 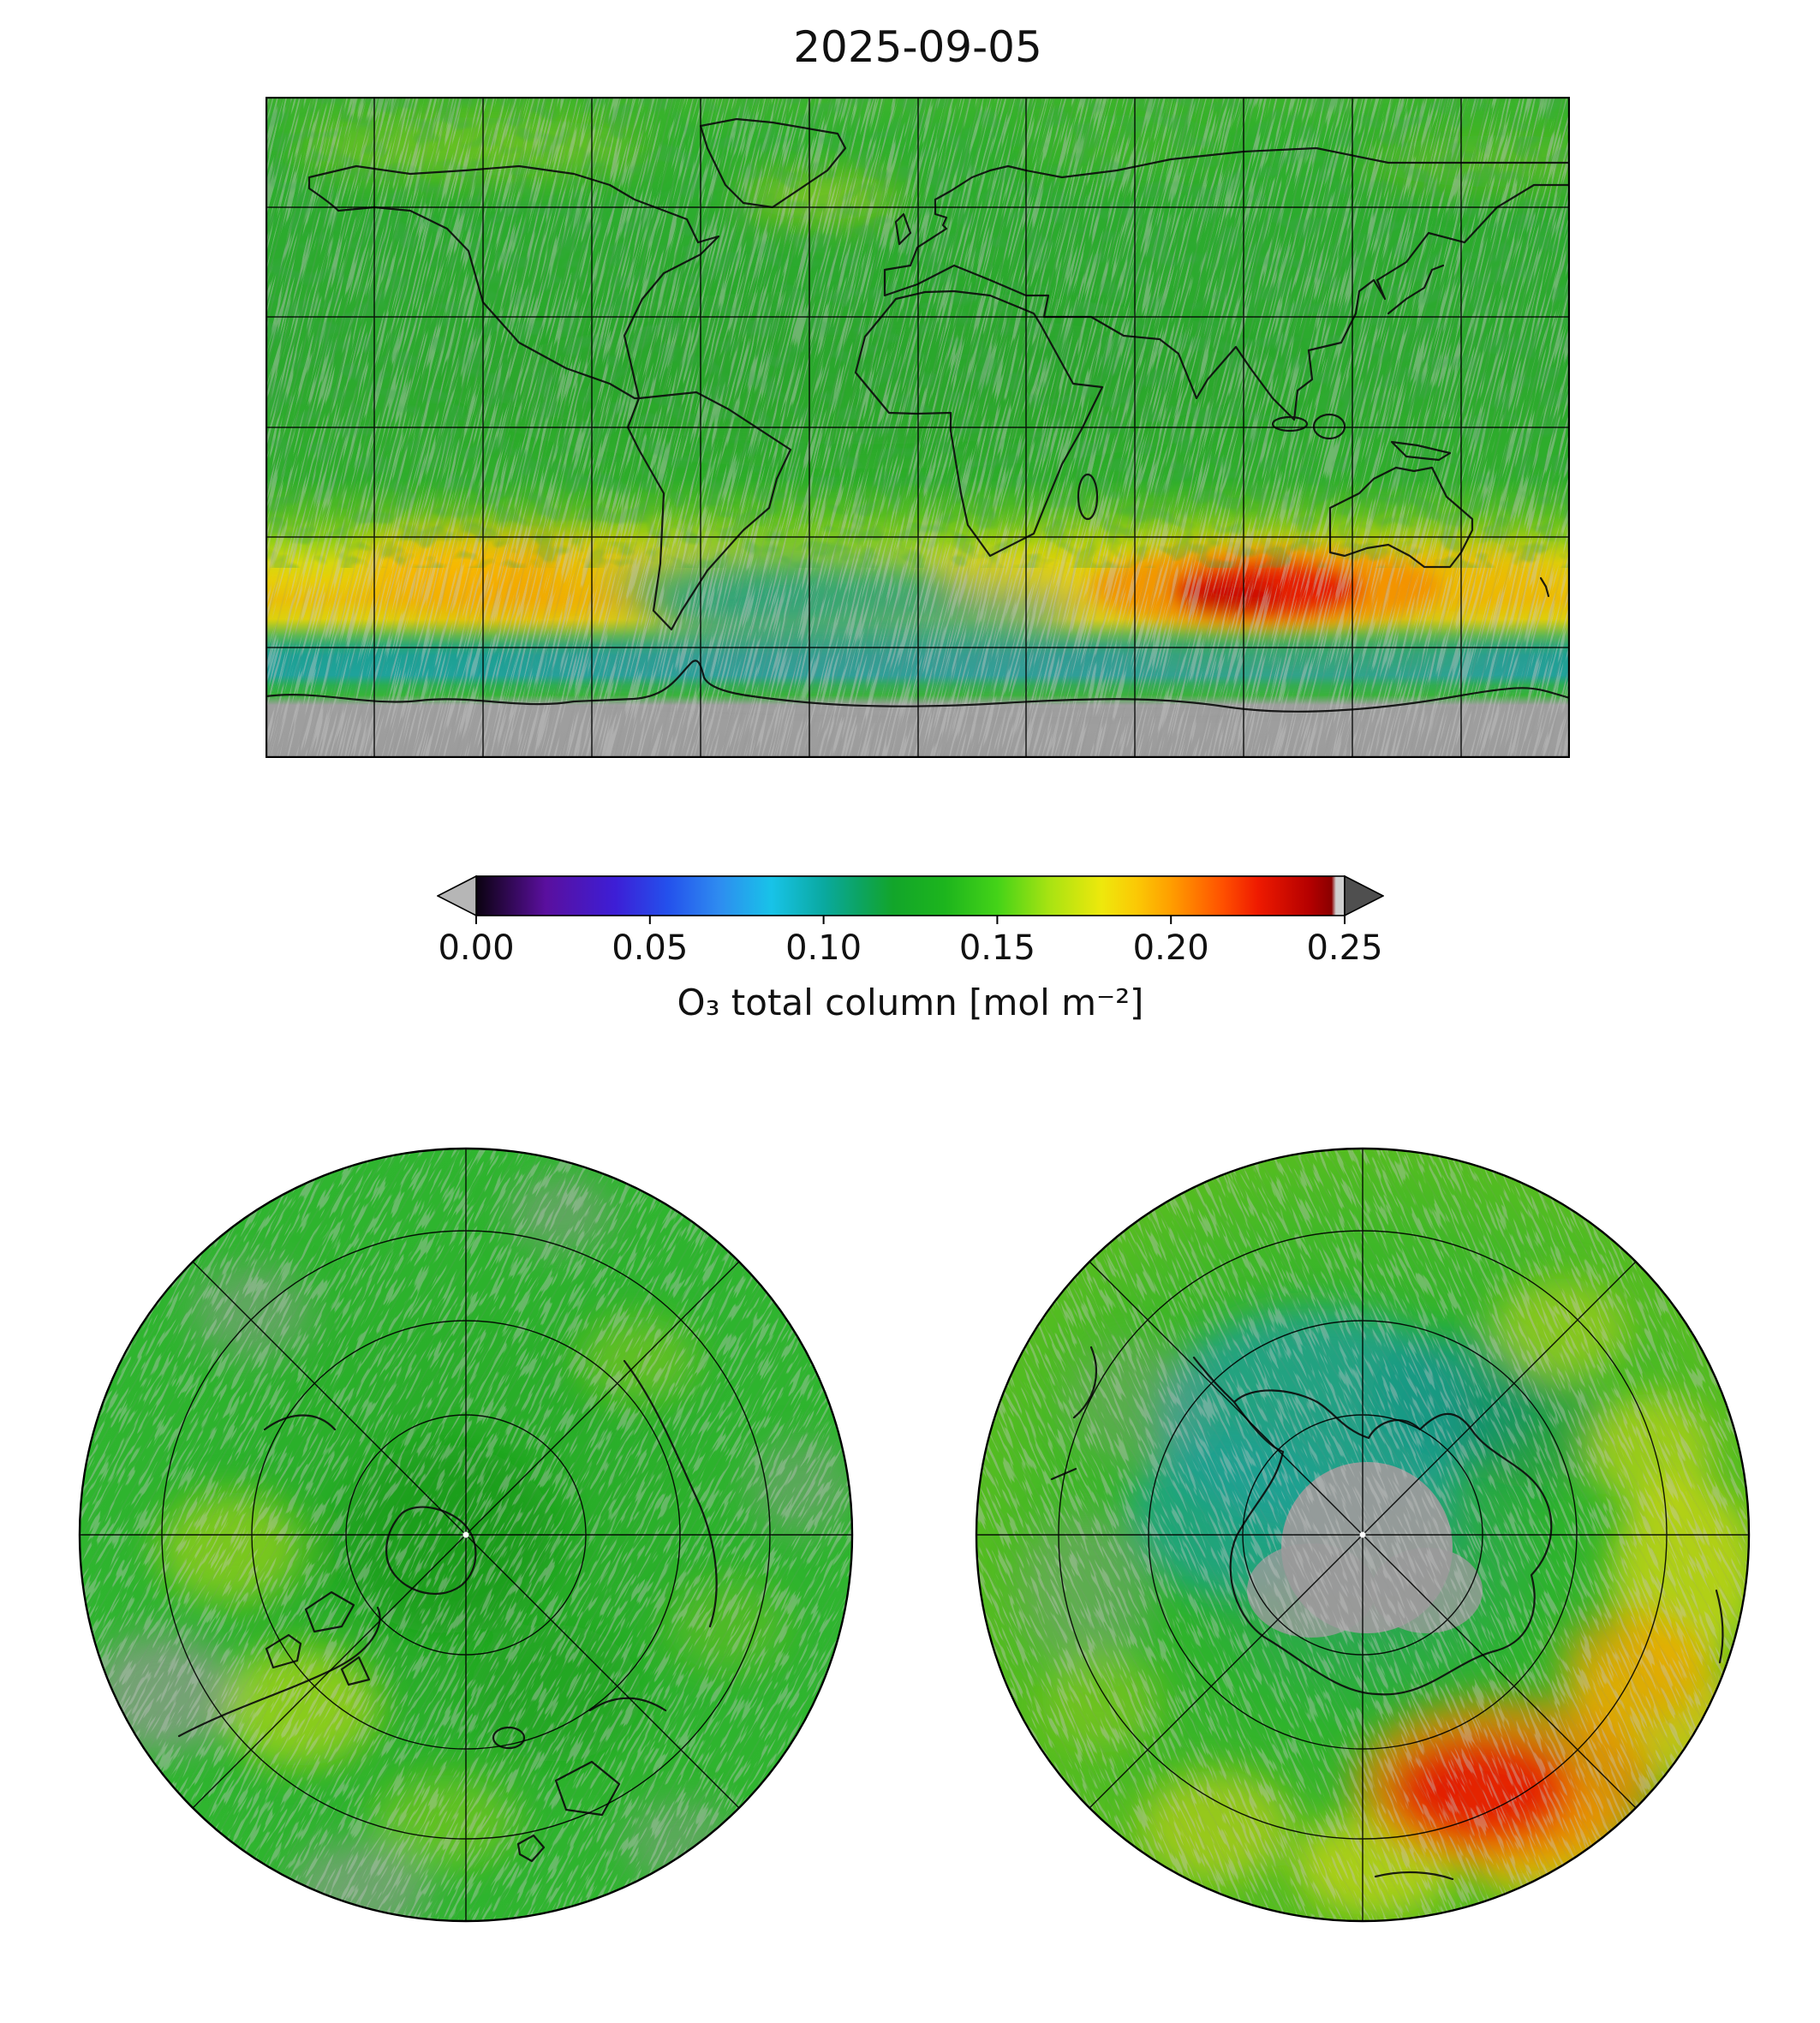 I want to click on colorbar-label: O₃ total column [mol m⁻²], so click(x=911, y=1002).